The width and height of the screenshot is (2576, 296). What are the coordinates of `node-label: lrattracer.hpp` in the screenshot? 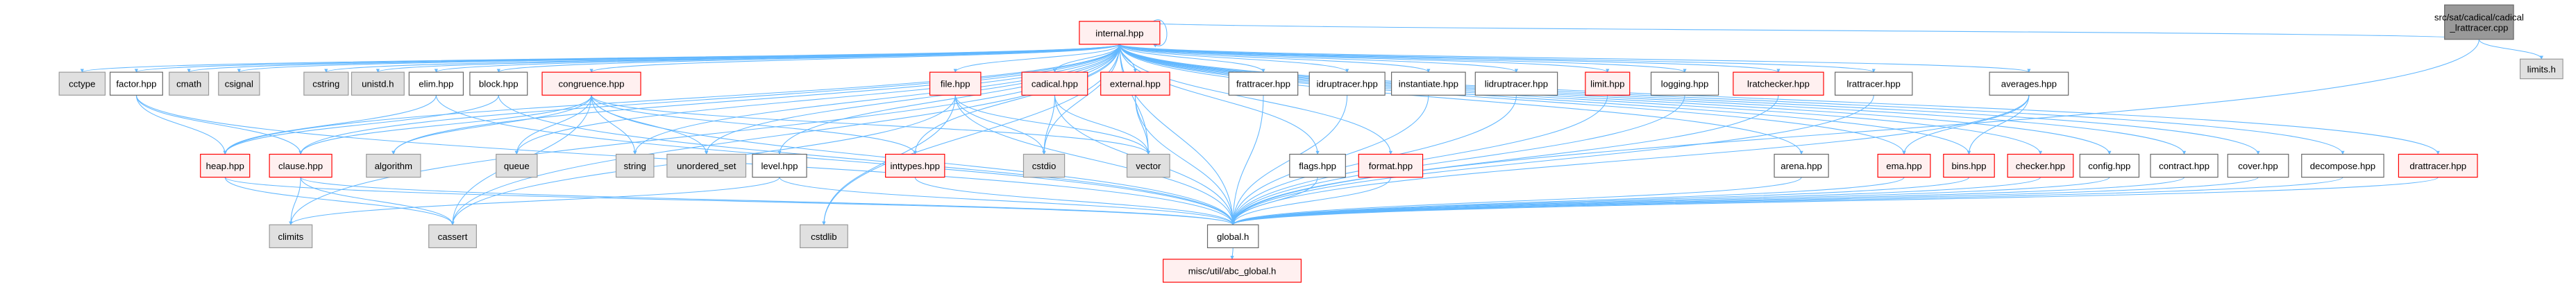 It's located at (1874, 83).